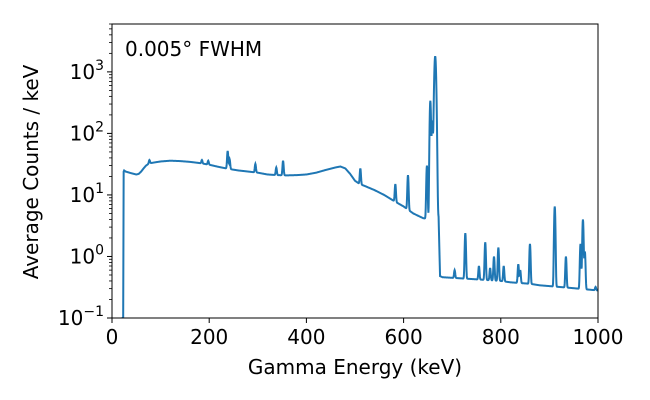 The width and height of the screenshot is (650, 400). What do you see at coordinates (598, 337) in the screenshot?
I see `x-tick-label: 1000` at bounding box center [598, 337].